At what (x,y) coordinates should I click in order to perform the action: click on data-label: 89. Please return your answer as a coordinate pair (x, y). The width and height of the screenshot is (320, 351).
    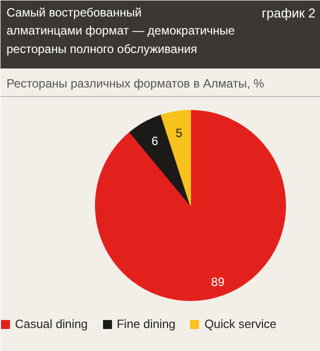
    Looking at the image, I should click on (218, 281).